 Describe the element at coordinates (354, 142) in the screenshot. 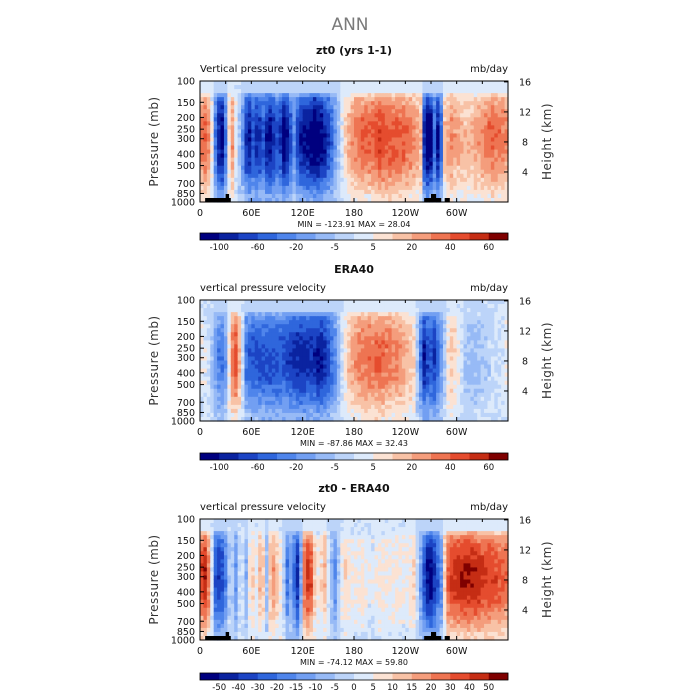

I see `heatmap-field` at that location.